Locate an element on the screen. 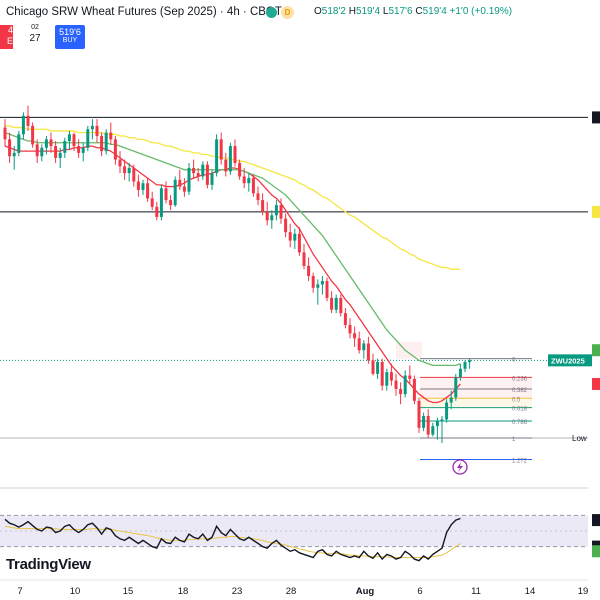  rsi-line is located at coordinates (232, 539).